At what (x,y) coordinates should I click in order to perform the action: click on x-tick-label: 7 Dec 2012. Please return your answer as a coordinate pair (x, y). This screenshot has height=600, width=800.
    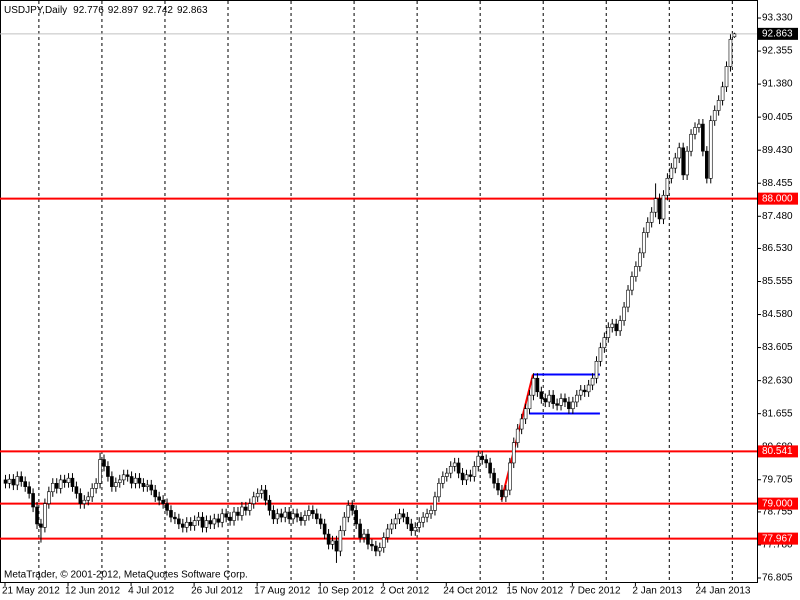
    Looking at the image, I should click on (595, 591).